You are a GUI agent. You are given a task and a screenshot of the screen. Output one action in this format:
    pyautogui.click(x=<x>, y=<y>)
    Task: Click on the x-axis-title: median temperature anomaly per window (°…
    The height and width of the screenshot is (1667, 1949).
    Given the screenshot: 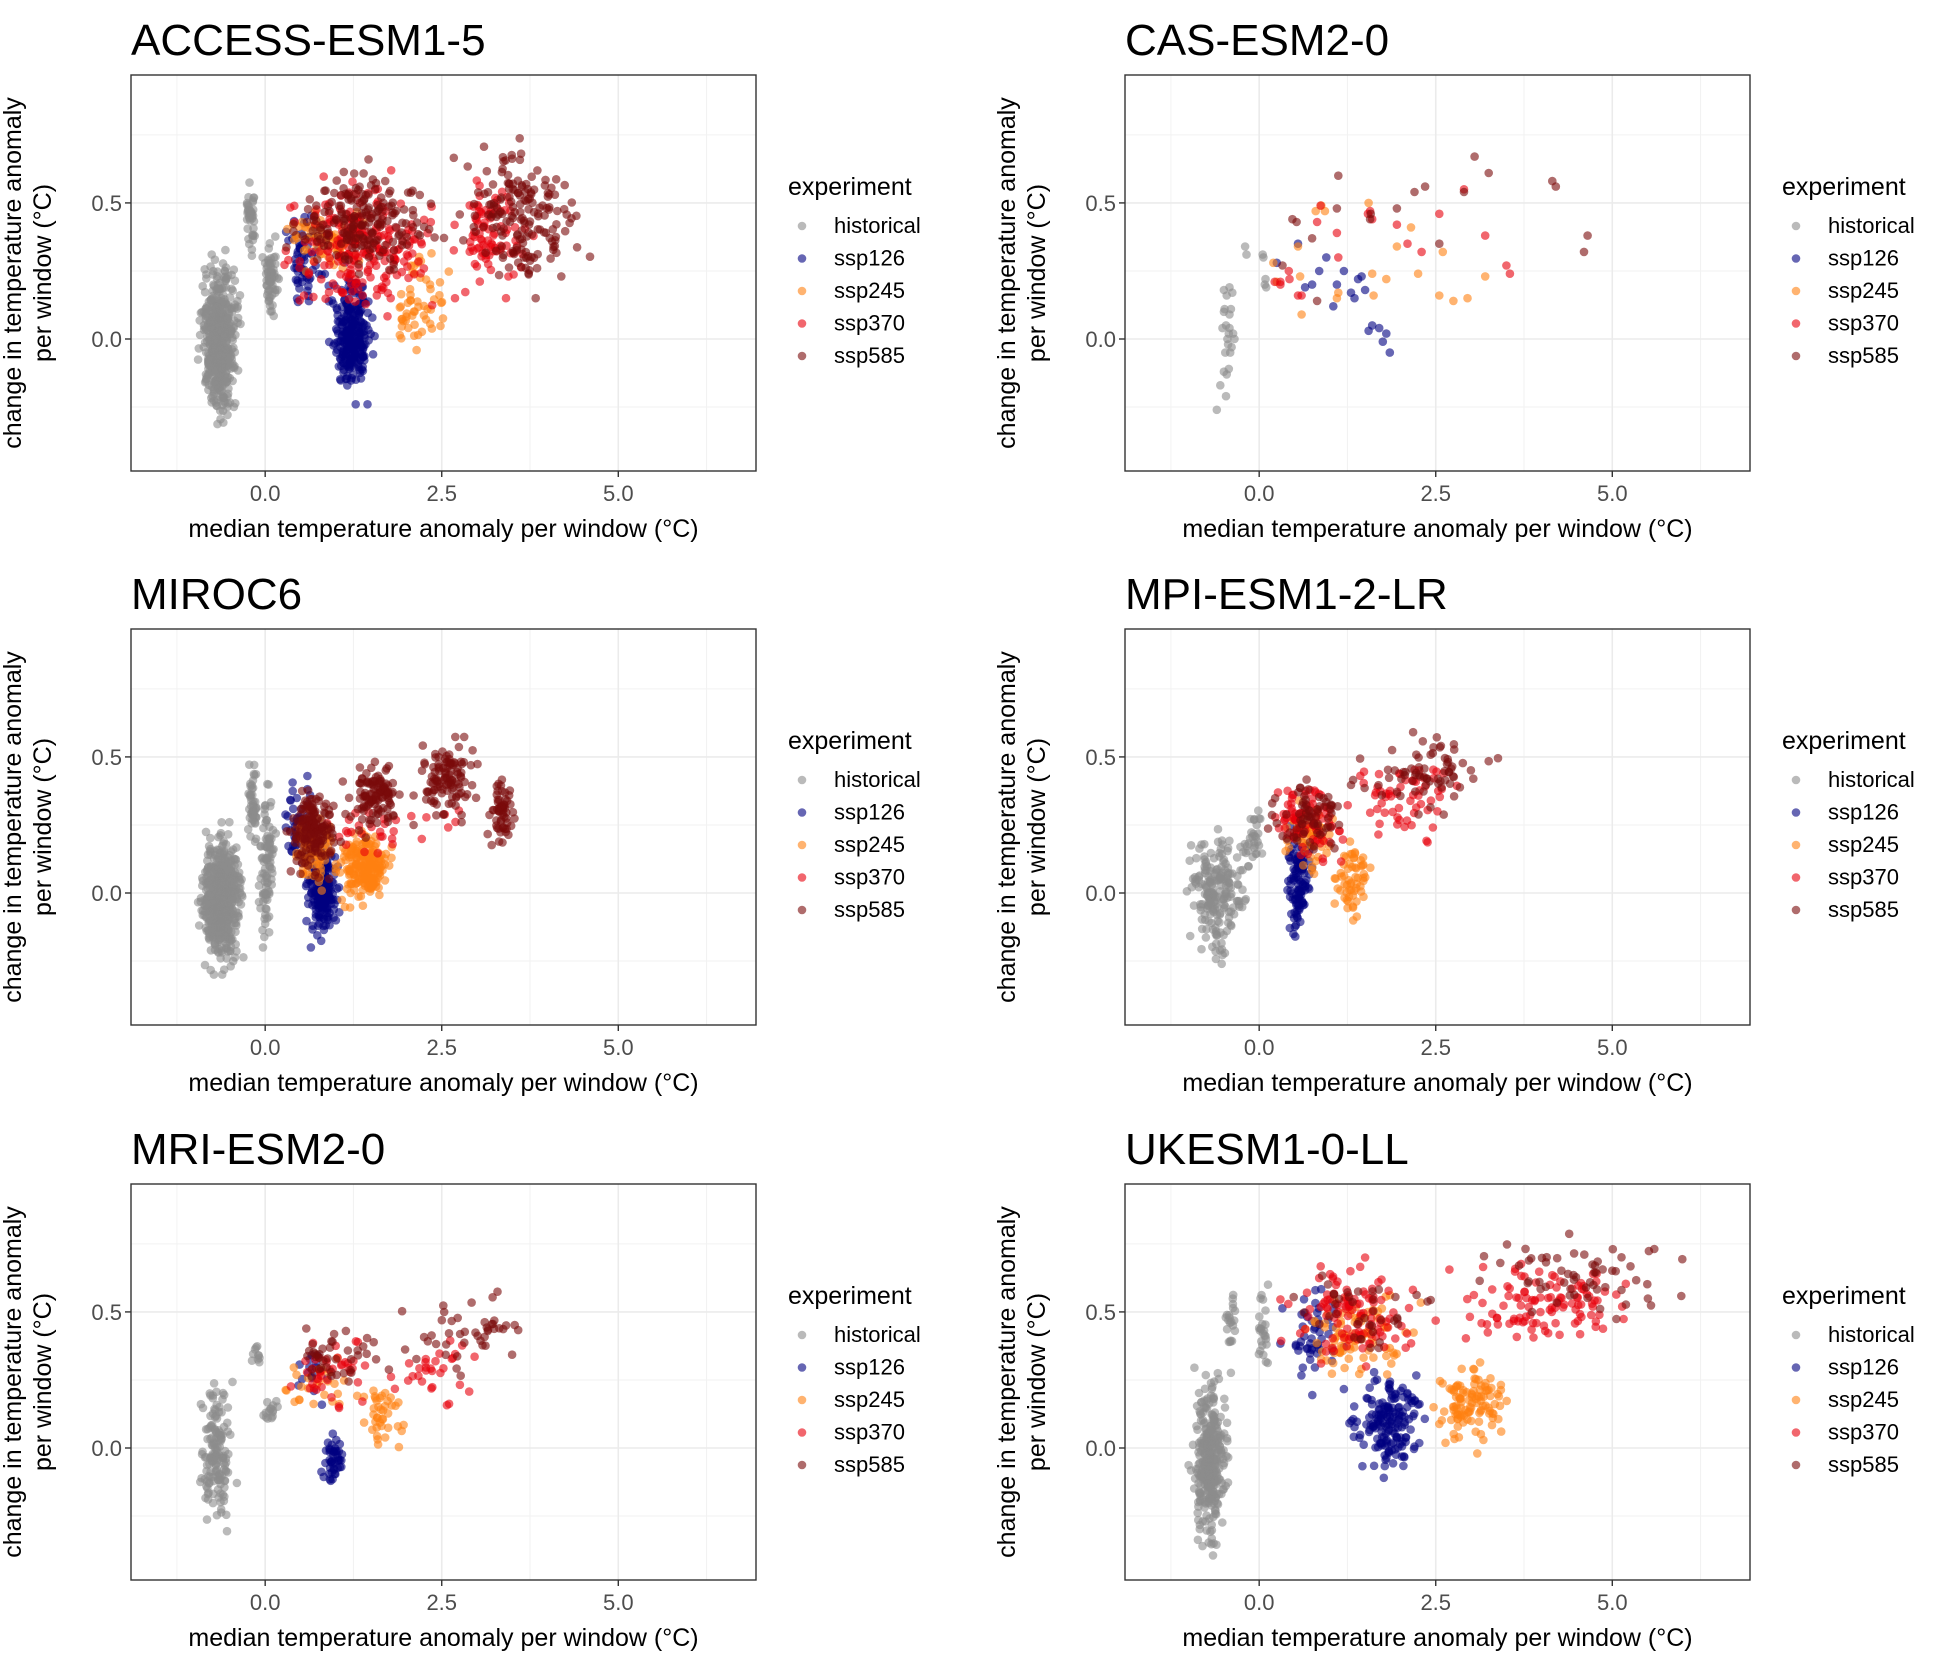 What is the action you would take?
    pyautogui.click(x=443, y=1638)
    